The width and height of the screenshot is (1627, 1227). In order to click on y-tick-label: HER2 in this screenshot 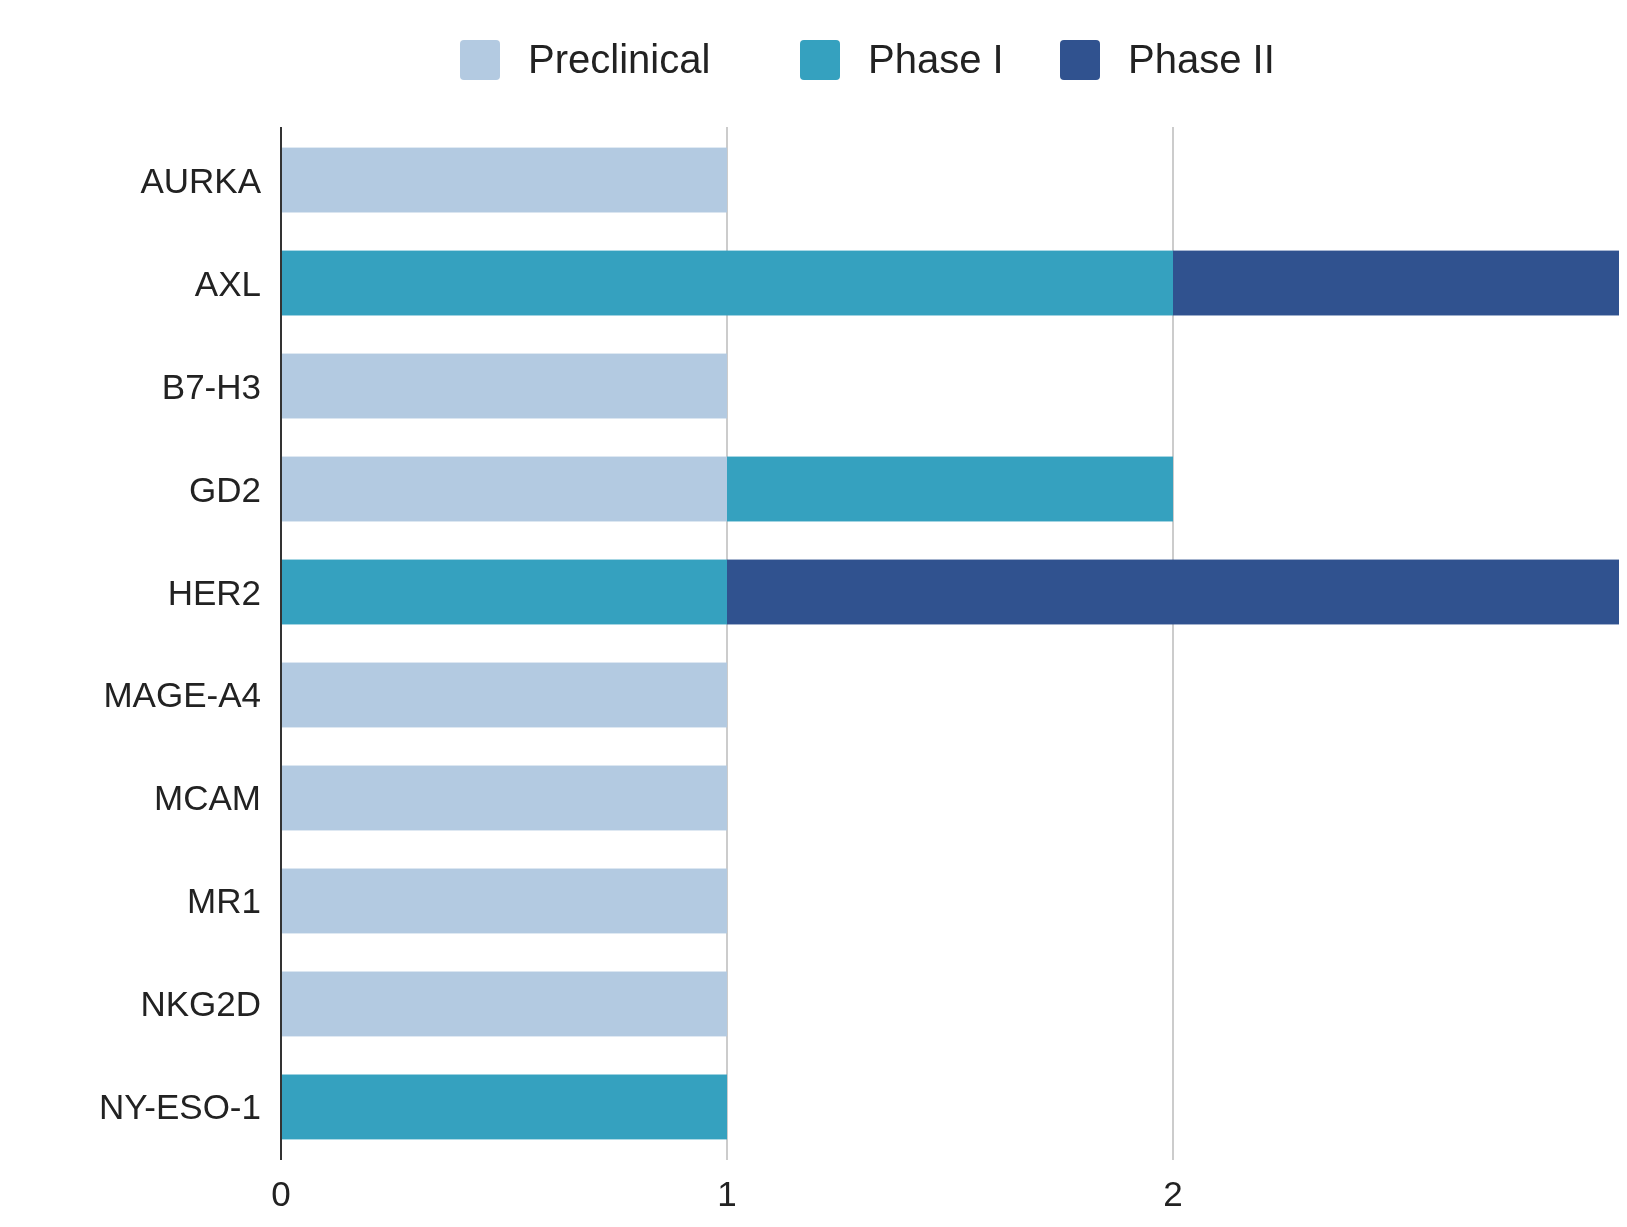, I will do `click(214, 592)`.